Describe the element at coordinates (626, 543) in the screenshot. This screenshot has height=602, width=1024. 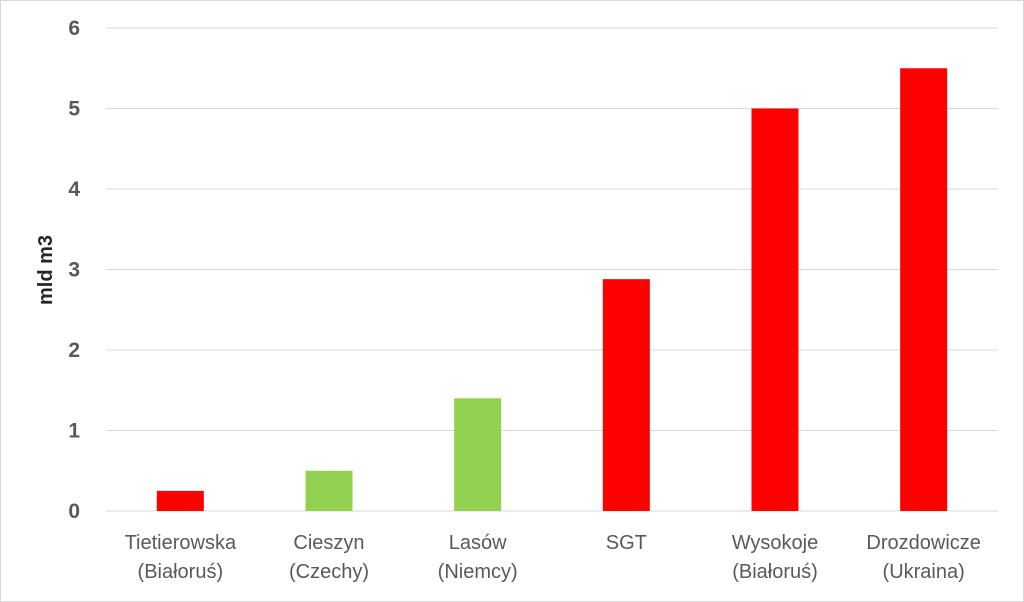
I see `x-category-label: SGT` at that location.